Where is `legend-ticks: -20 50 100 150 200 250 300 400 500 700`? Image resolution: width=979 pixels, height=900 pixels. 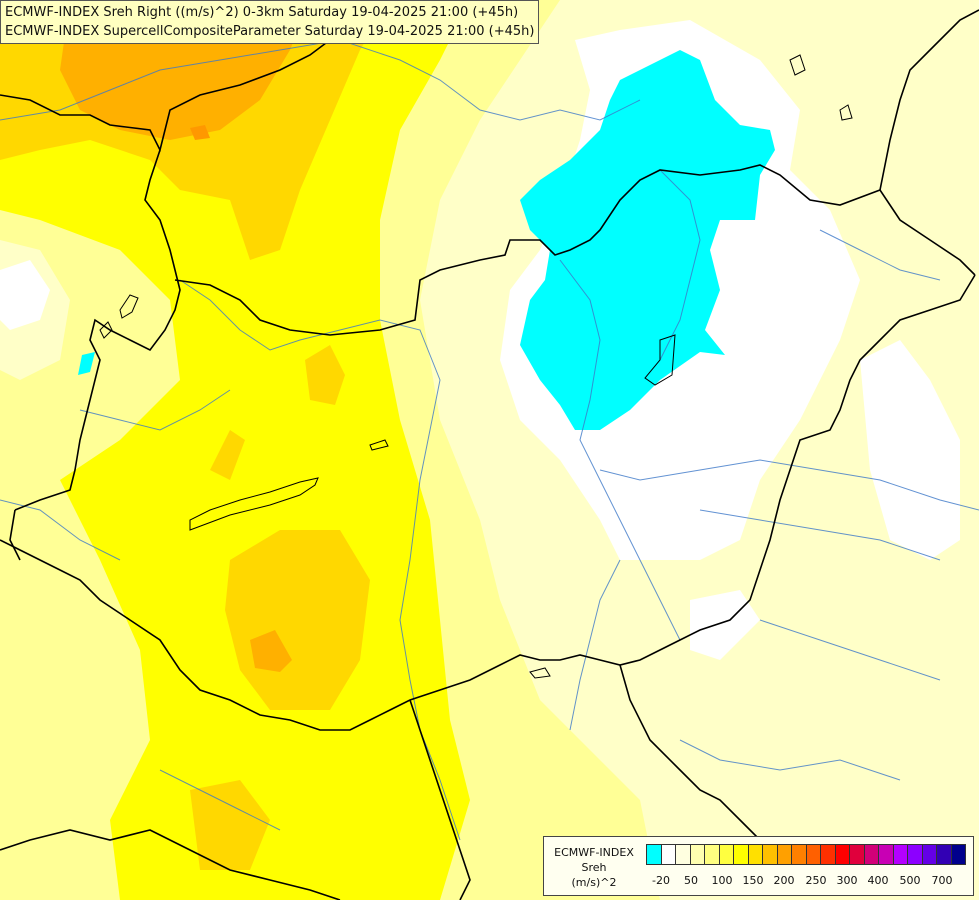
legend-ticks: -20 50 100 150 200 250 300 400 500 700 is located at coordinates (806, 882).